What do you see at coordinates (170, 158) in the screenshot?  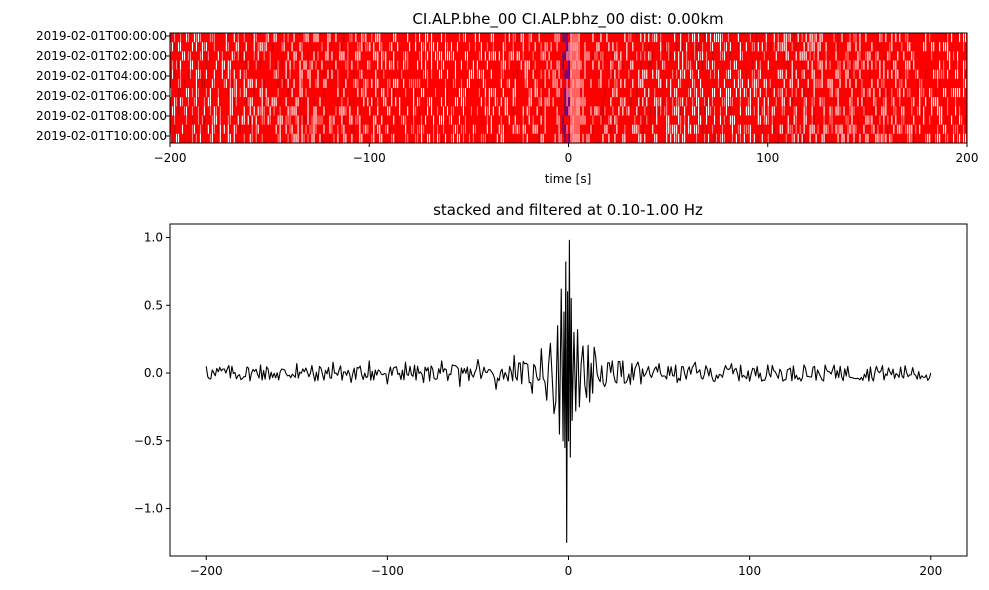 I see `heatmap-x-tick-label: −200` at bounding box center [170, 158].